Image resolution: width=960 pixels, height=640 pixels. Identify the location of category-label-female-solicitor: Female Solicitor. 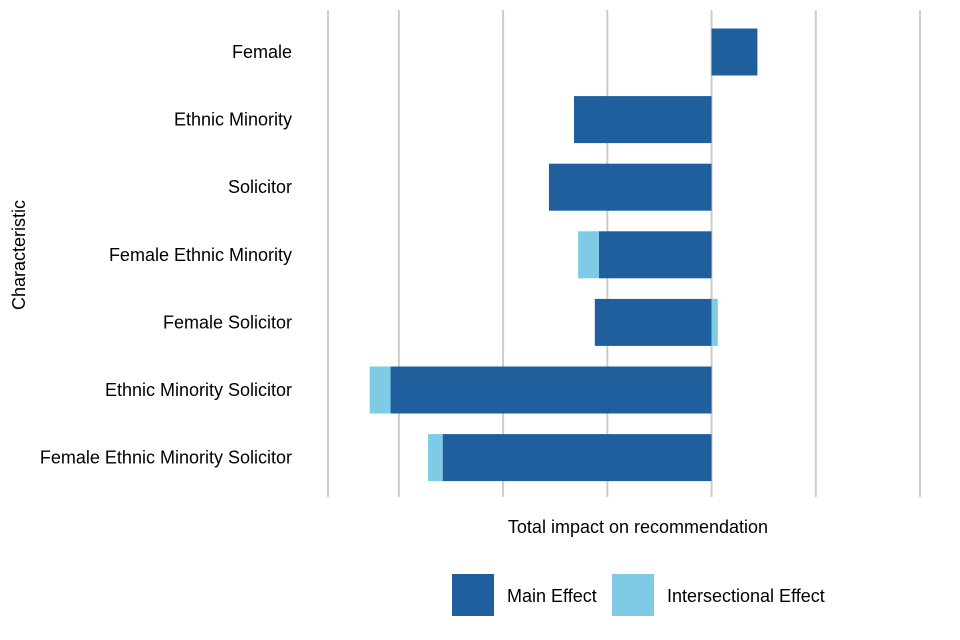
(227, 322).